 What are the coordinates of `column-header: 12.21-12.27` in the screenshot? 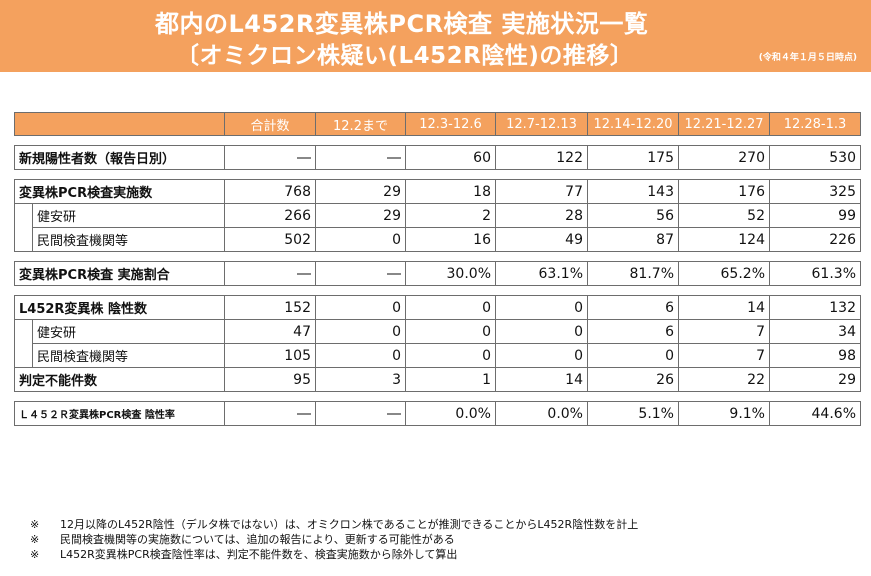 It's located at (724, 124).